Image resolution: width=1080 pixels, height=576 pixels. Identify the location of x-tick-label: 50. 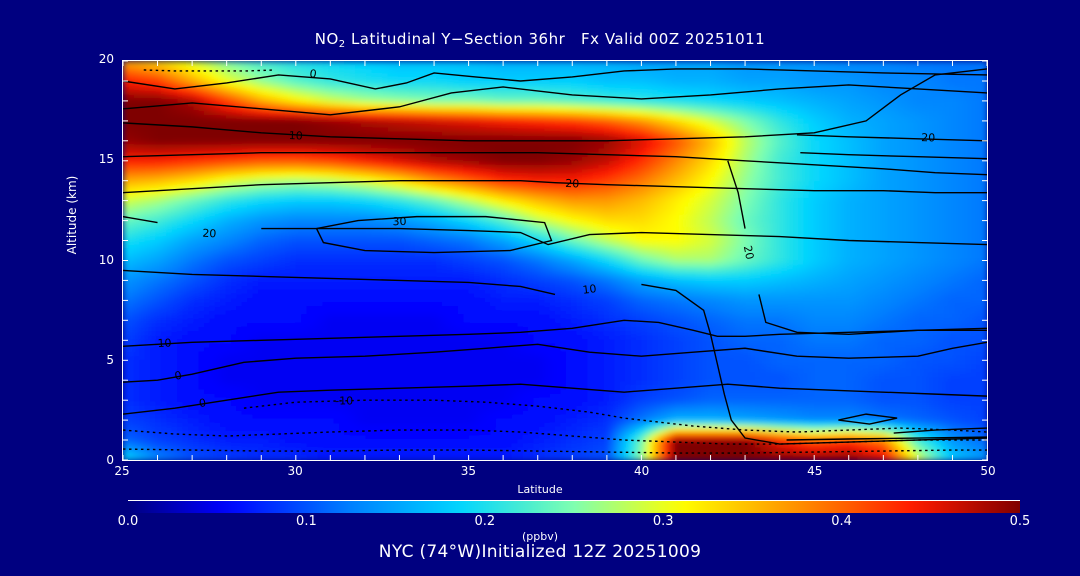
(988, 471).